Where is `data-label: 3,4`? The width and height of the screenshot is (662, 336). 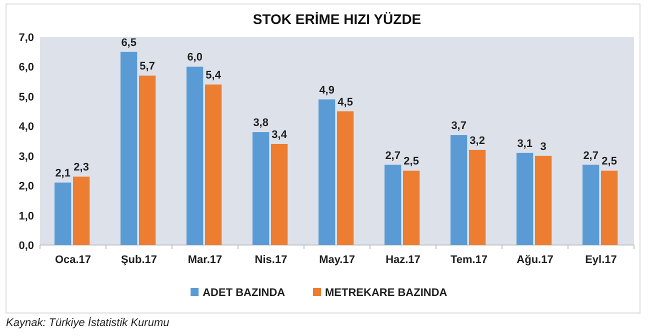
data-label: 3,4 is located at coordinates (280, 134).